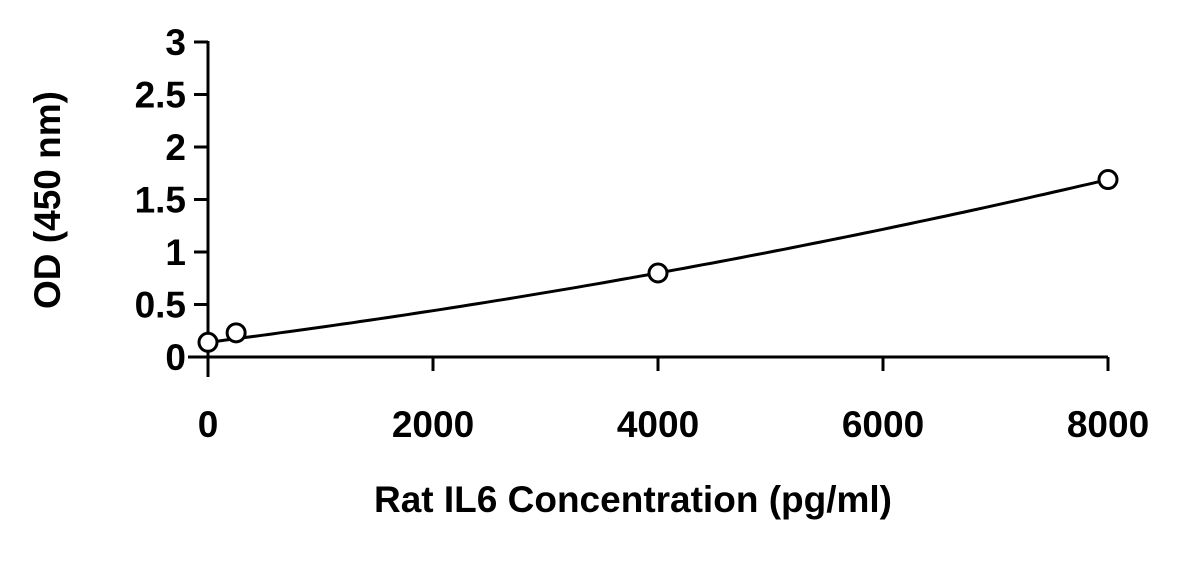 The height and width of the screenshot is (563, 1183). Describe the element at coordinates (175, 252) in the screenshot. I see `y-tick-label: 1` at that location.